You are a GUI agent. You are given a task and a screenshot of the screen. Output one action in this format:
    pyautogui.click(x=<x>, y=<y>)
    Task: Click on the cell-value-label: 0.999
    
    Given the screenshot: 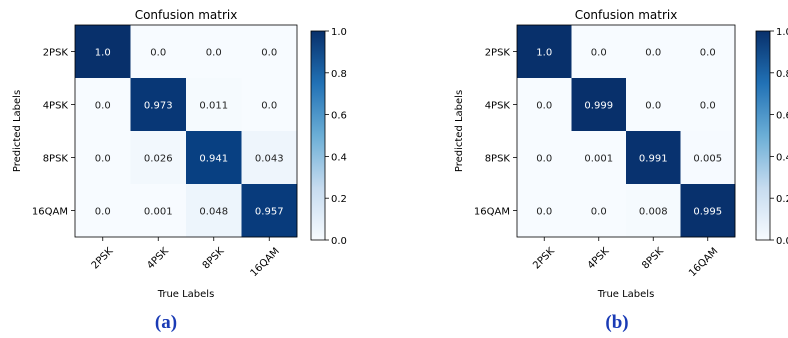 What is the action you would take?
    pyautogui.click(x=598, y=106)
    